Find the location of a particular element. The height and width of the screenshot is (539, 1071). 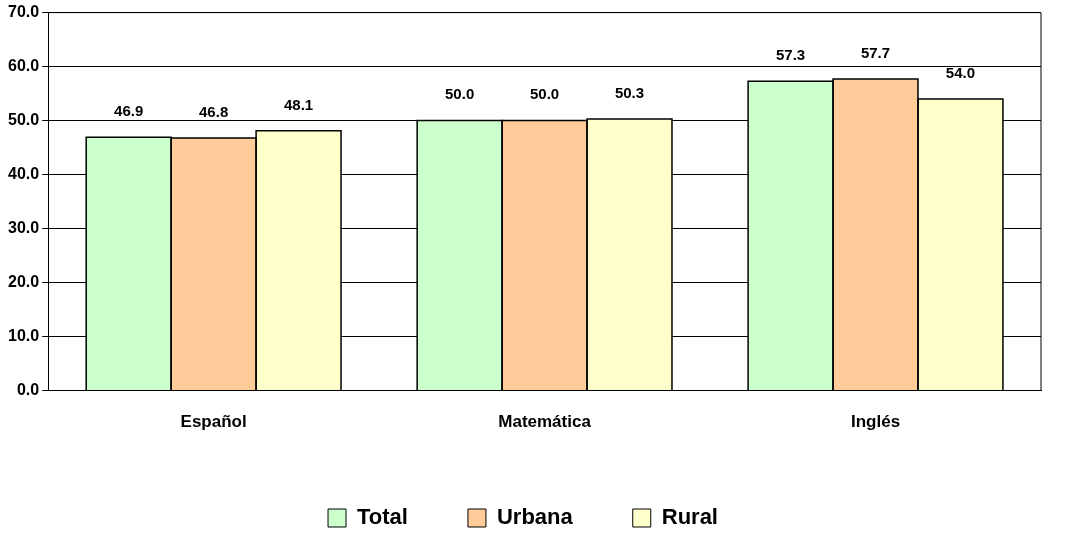

x-tick-label: Matemática is located at coordinates (545, 422).